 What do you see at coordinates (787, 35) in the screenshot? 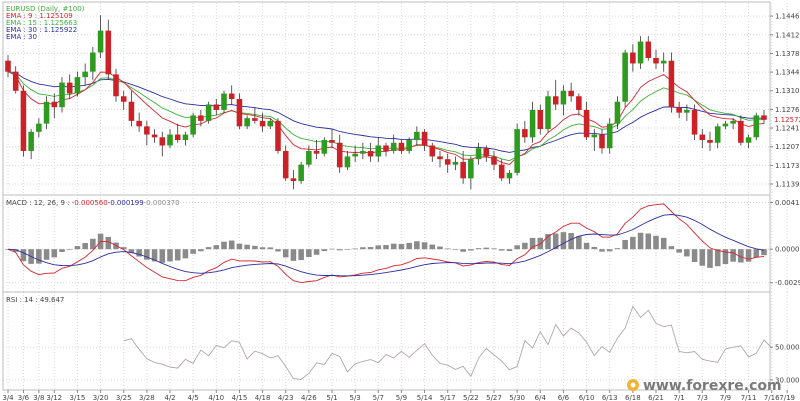
I see `price-tick-label: 1.14124` at bounding box center [787, 35].